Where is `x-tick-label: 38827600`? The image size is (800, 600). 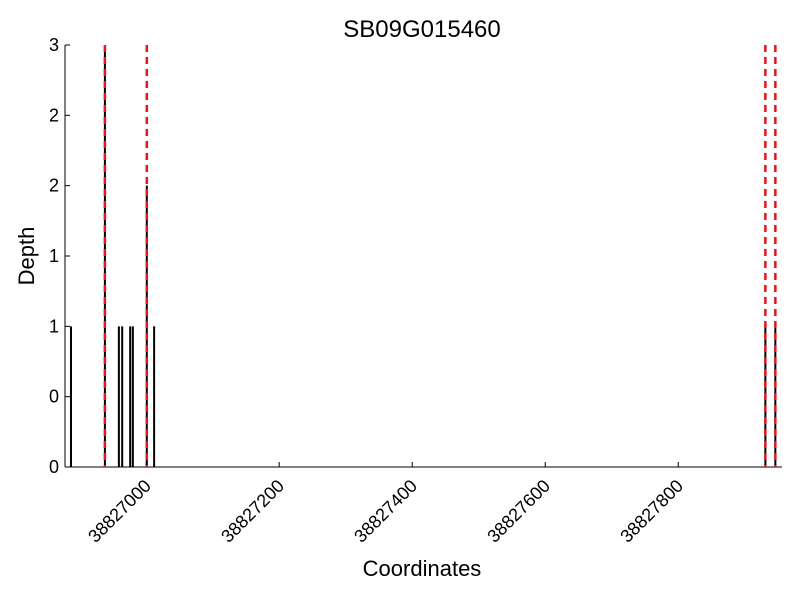
x-tick-label: 38827600 is located at coordinates (518, 511).